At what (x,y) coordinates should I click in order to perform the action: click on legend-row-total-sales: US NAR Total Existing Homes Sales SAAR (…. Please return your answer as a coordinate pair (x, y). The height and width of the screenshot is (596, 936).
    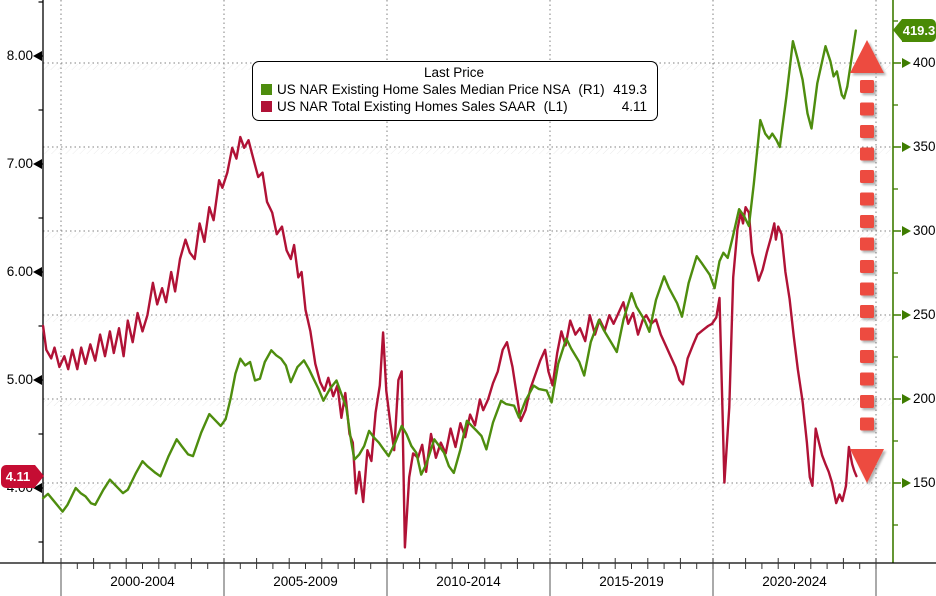
    Looking at the image, I should click on (454, 106).